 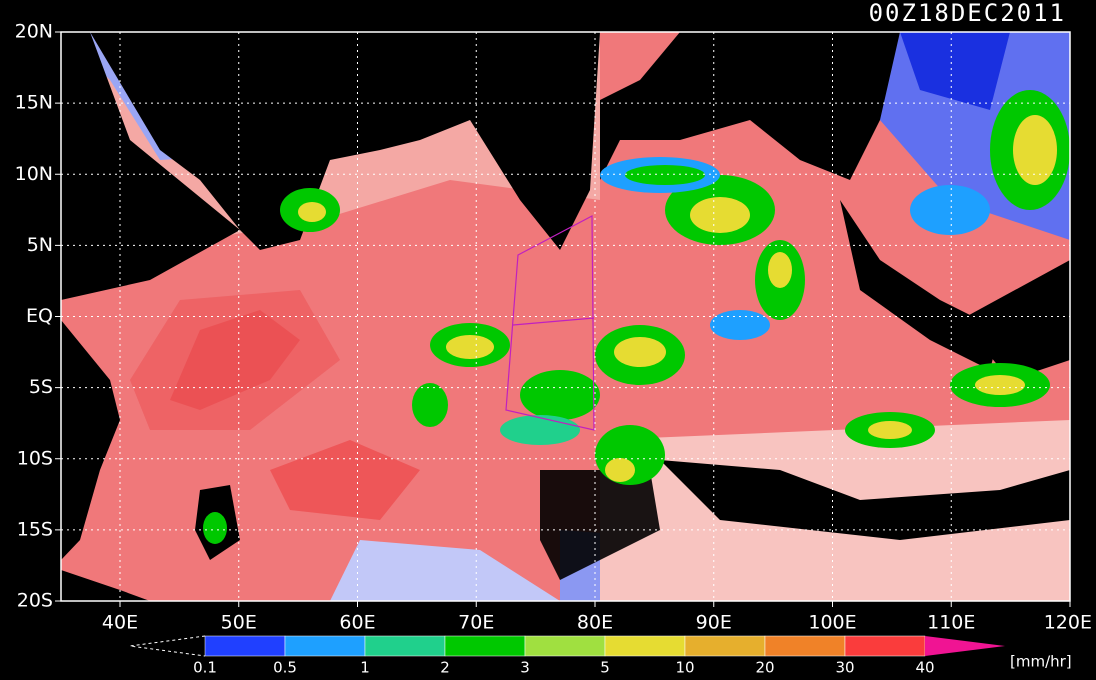 I want to click on lat-label: 15S, so click(x=35, y=529).